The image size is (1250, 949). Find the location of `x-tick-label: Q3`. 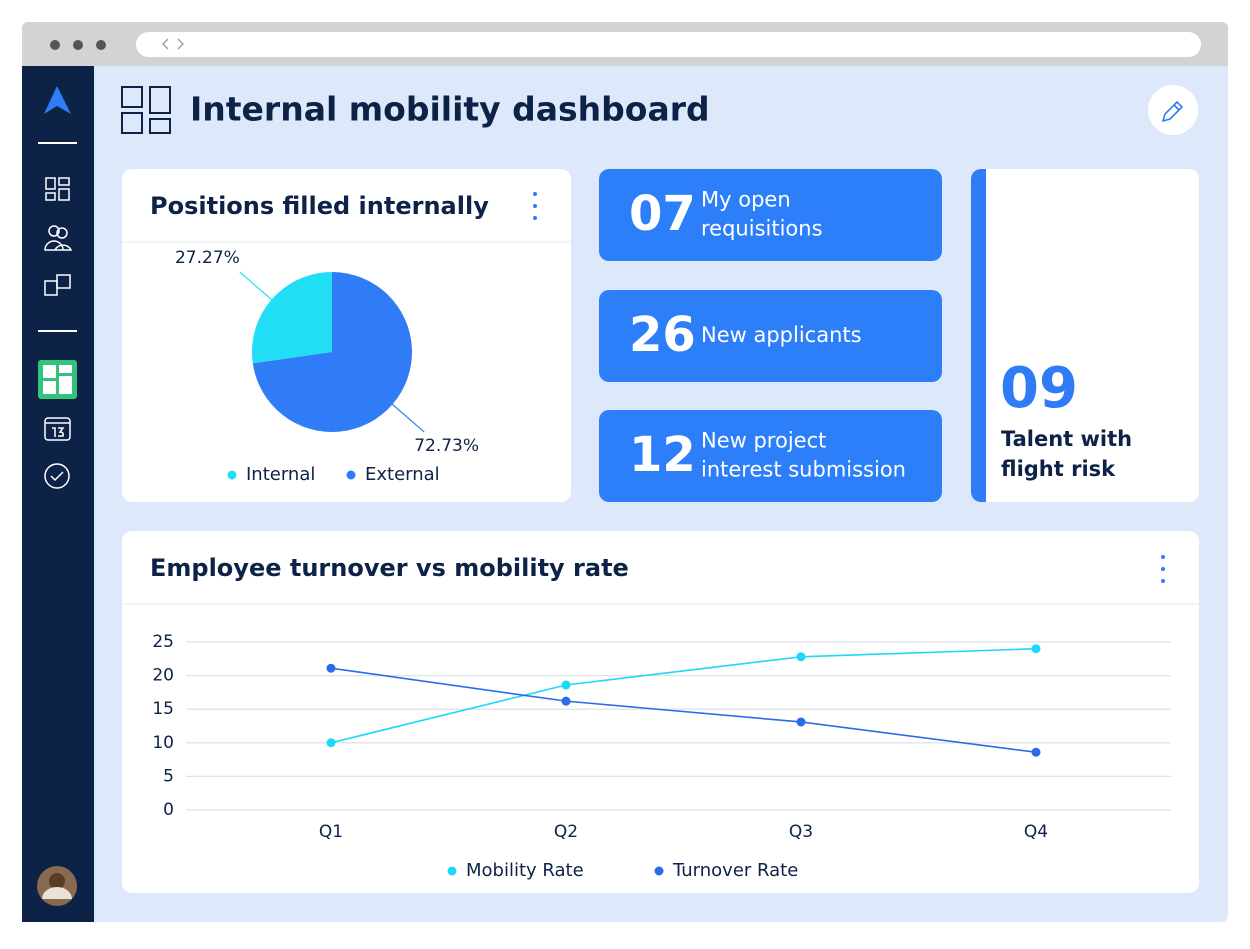

x-tick-label: Q3 is located at coordinates (801, 832).